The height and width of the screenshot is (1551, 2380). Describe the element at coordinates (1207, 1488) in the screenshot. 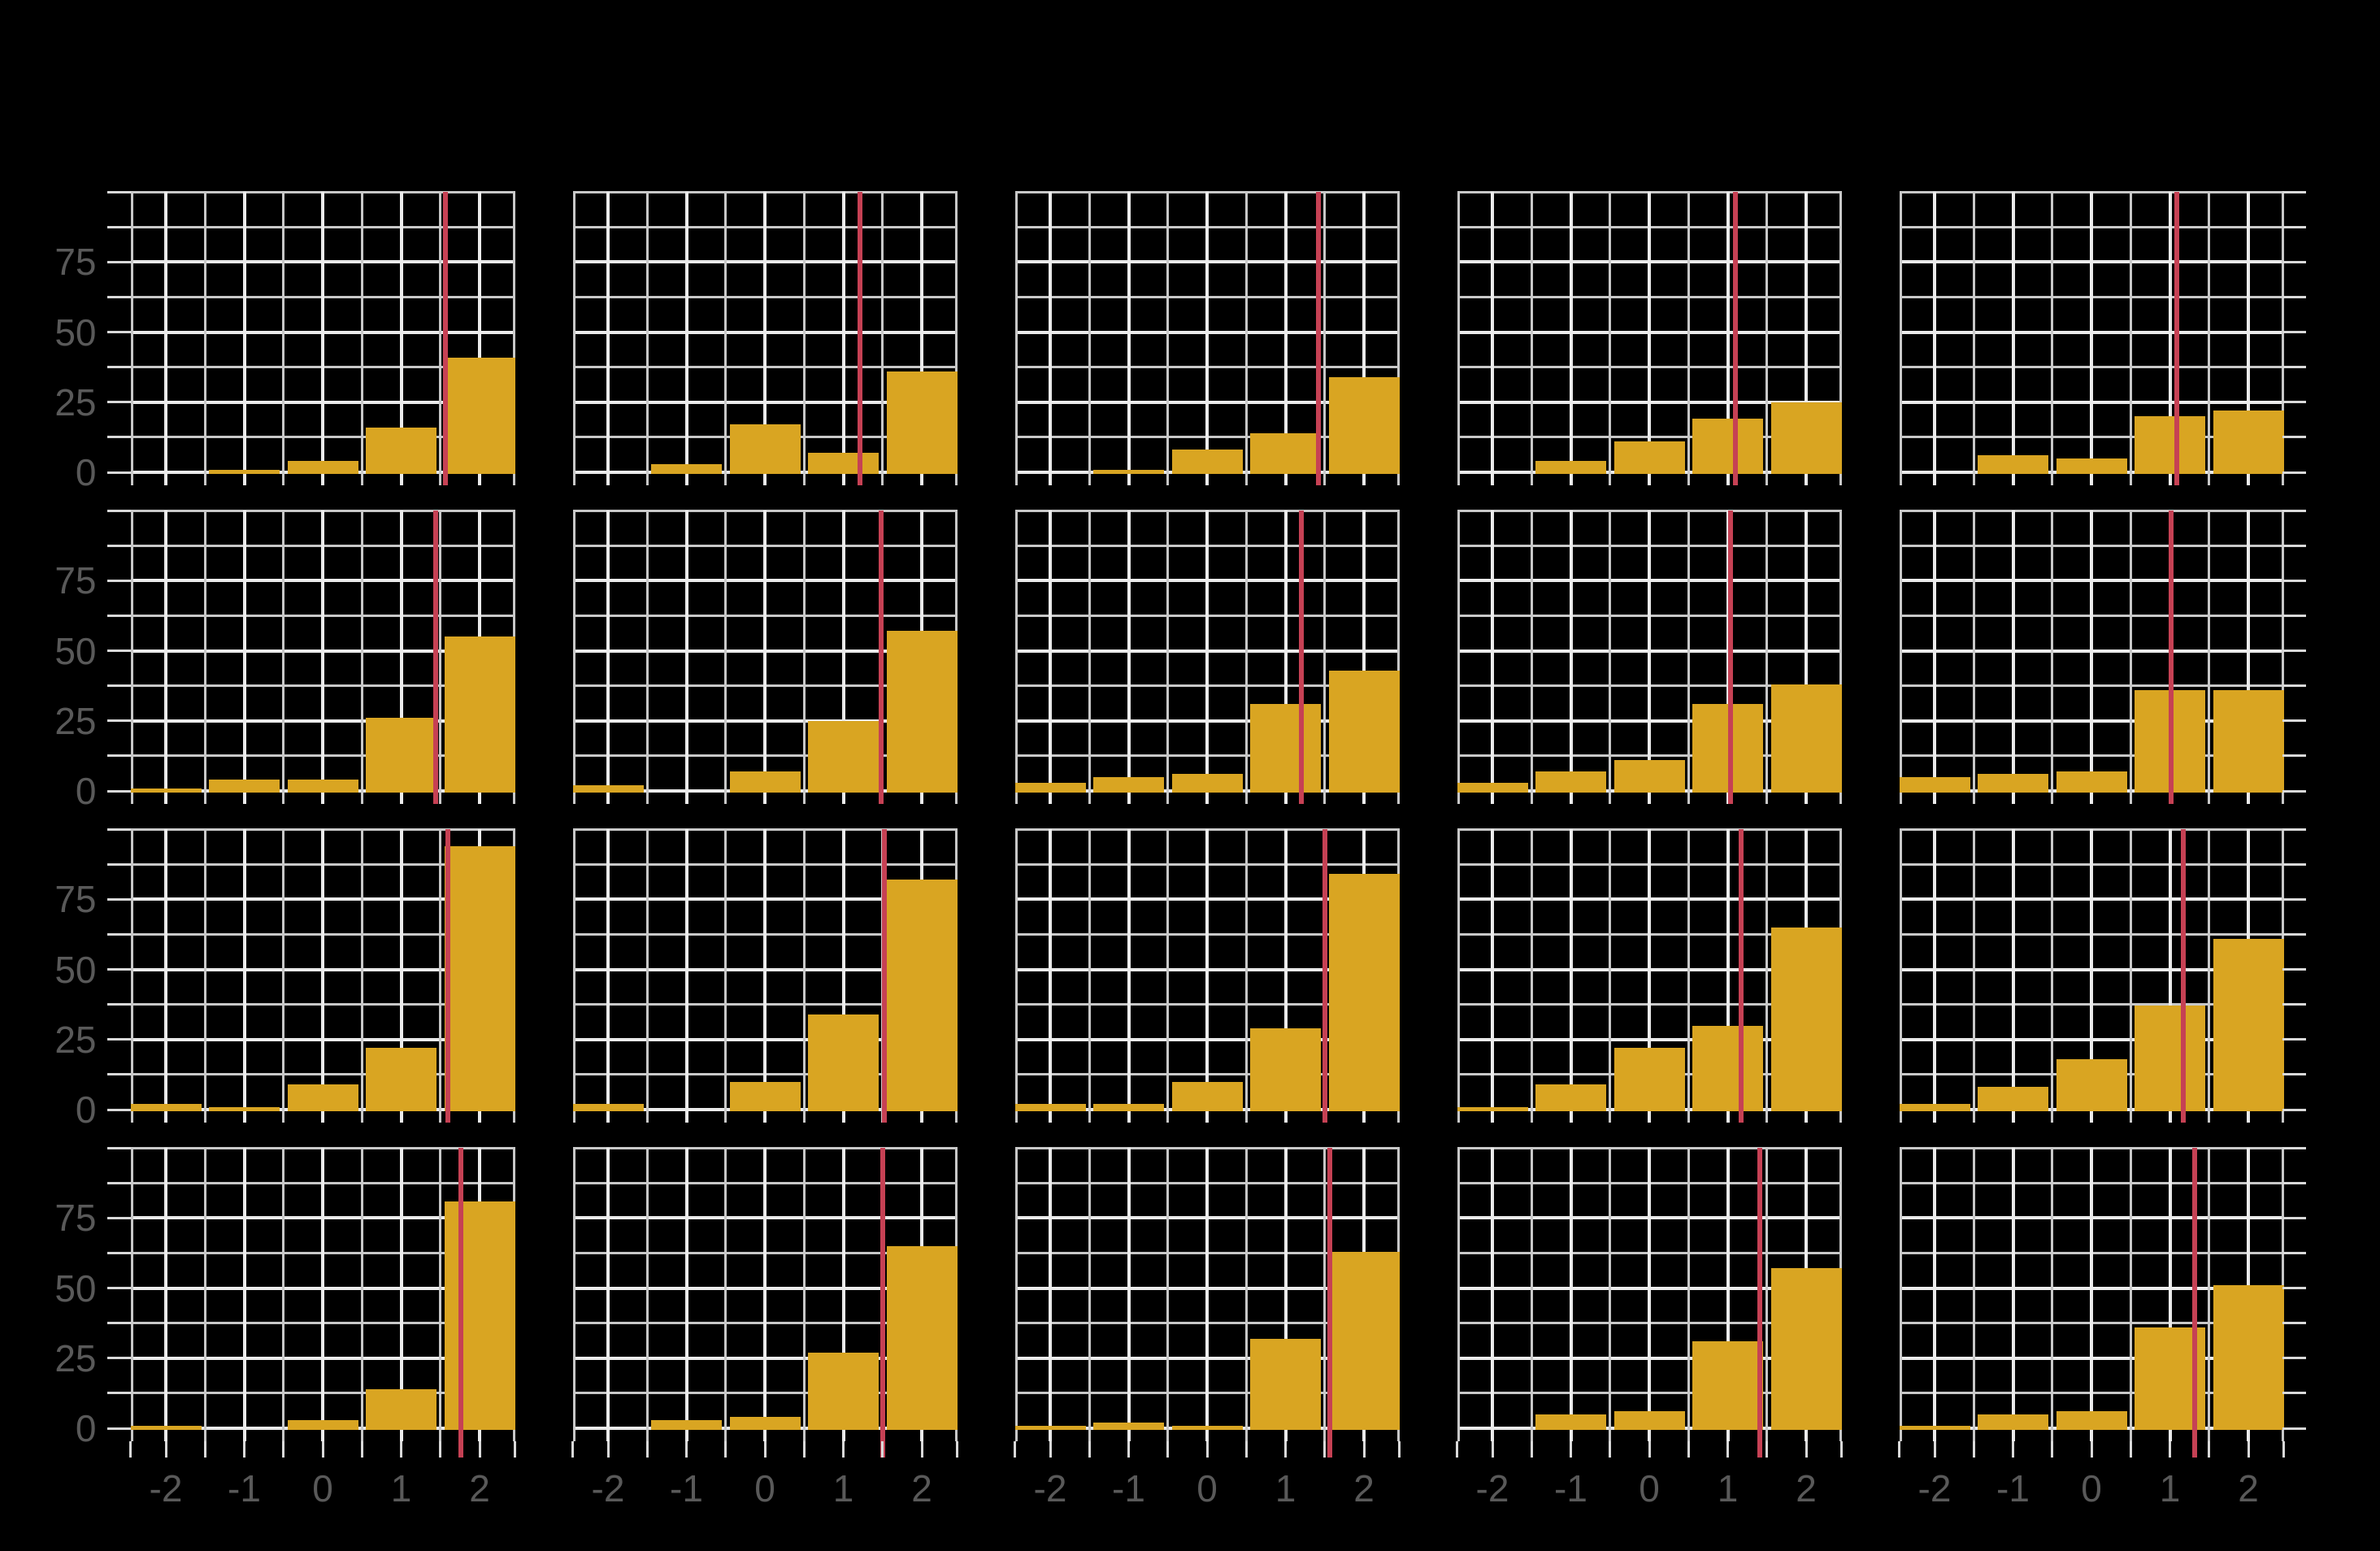

I see `x-tick-label: 0` at that location.